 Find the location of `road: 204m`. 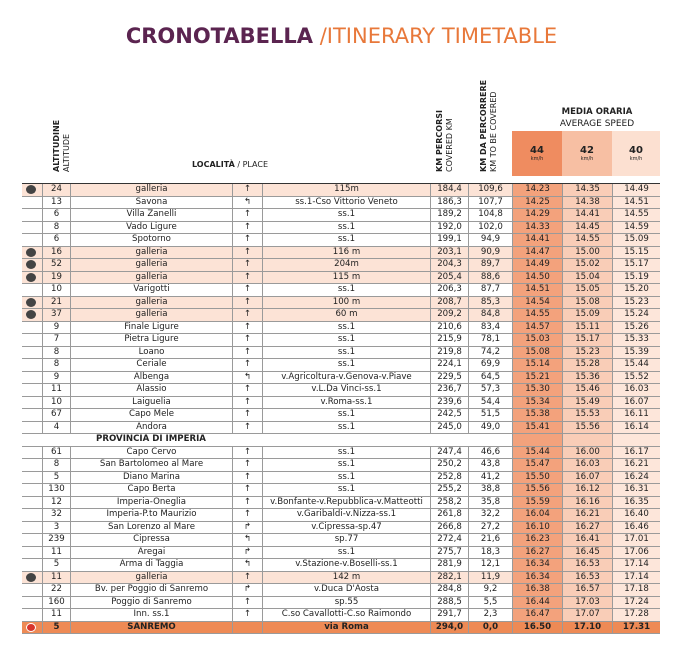

road: 204m is located at coordinates (346, 265).